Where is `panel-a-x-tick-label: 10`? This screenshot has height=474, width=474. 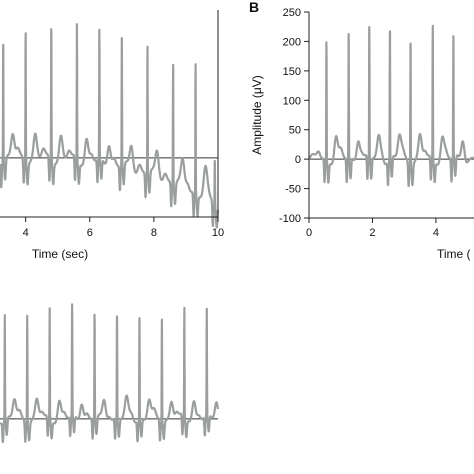
panel-a-x-tick-label: 10 is located at coordinates (218, 233).